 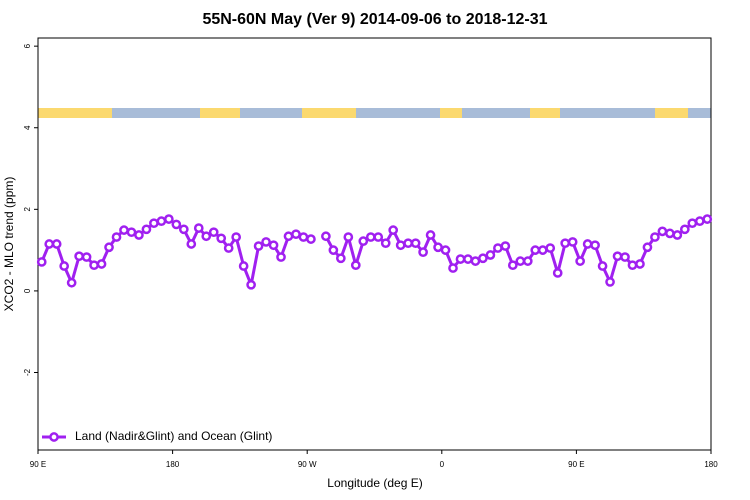 What do you see at coordinates (54, 437) in the screenshot?
I see `legend-marker` at bounding box center [54, 437].